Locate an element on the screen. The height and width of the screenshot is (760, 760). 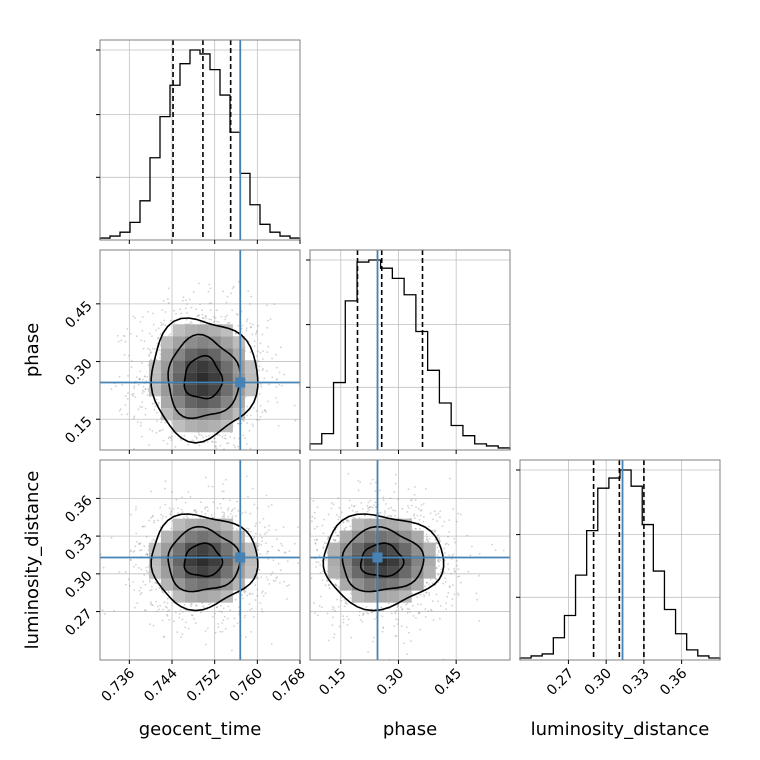
x-tick-label-luminosity_distance: 0.33 is located at coordinates (635, 682).